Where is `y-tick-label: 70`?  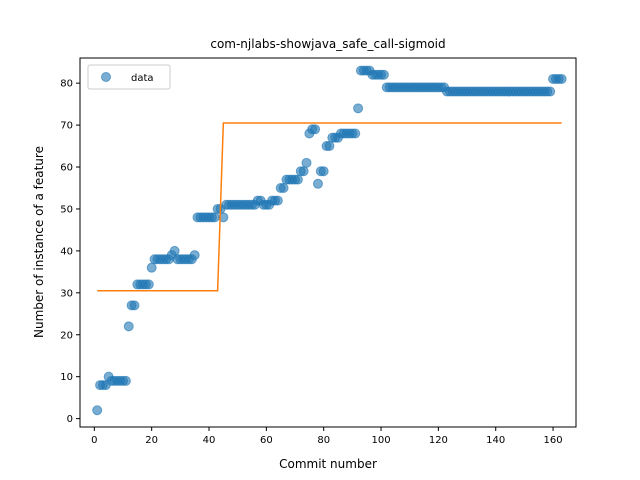
y-tick-label: 70 is located at coordinates (66, 126).